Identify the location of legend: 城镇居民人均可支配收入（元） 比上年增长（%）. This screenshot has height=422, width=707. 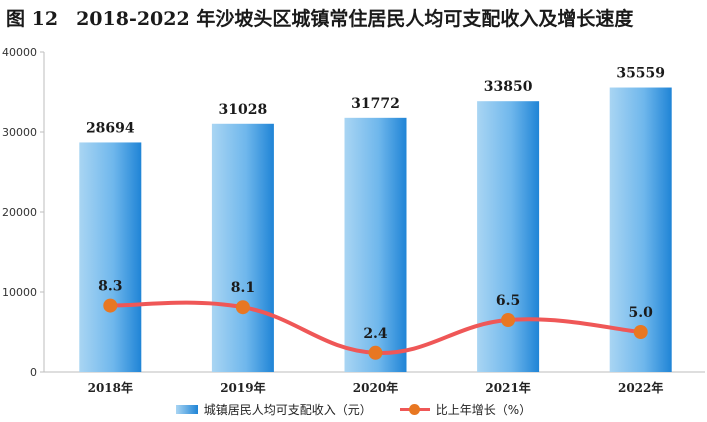
(353, 409).